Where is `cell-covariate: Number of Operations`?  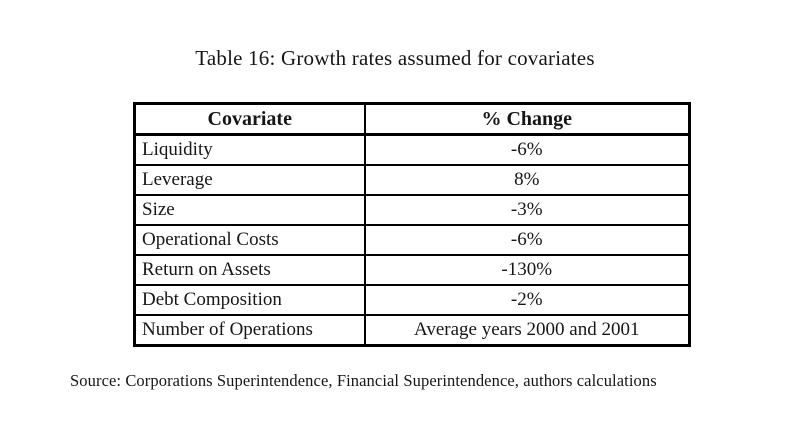 cell-covariate: Number of Operations is located at coordinates (249, 330).